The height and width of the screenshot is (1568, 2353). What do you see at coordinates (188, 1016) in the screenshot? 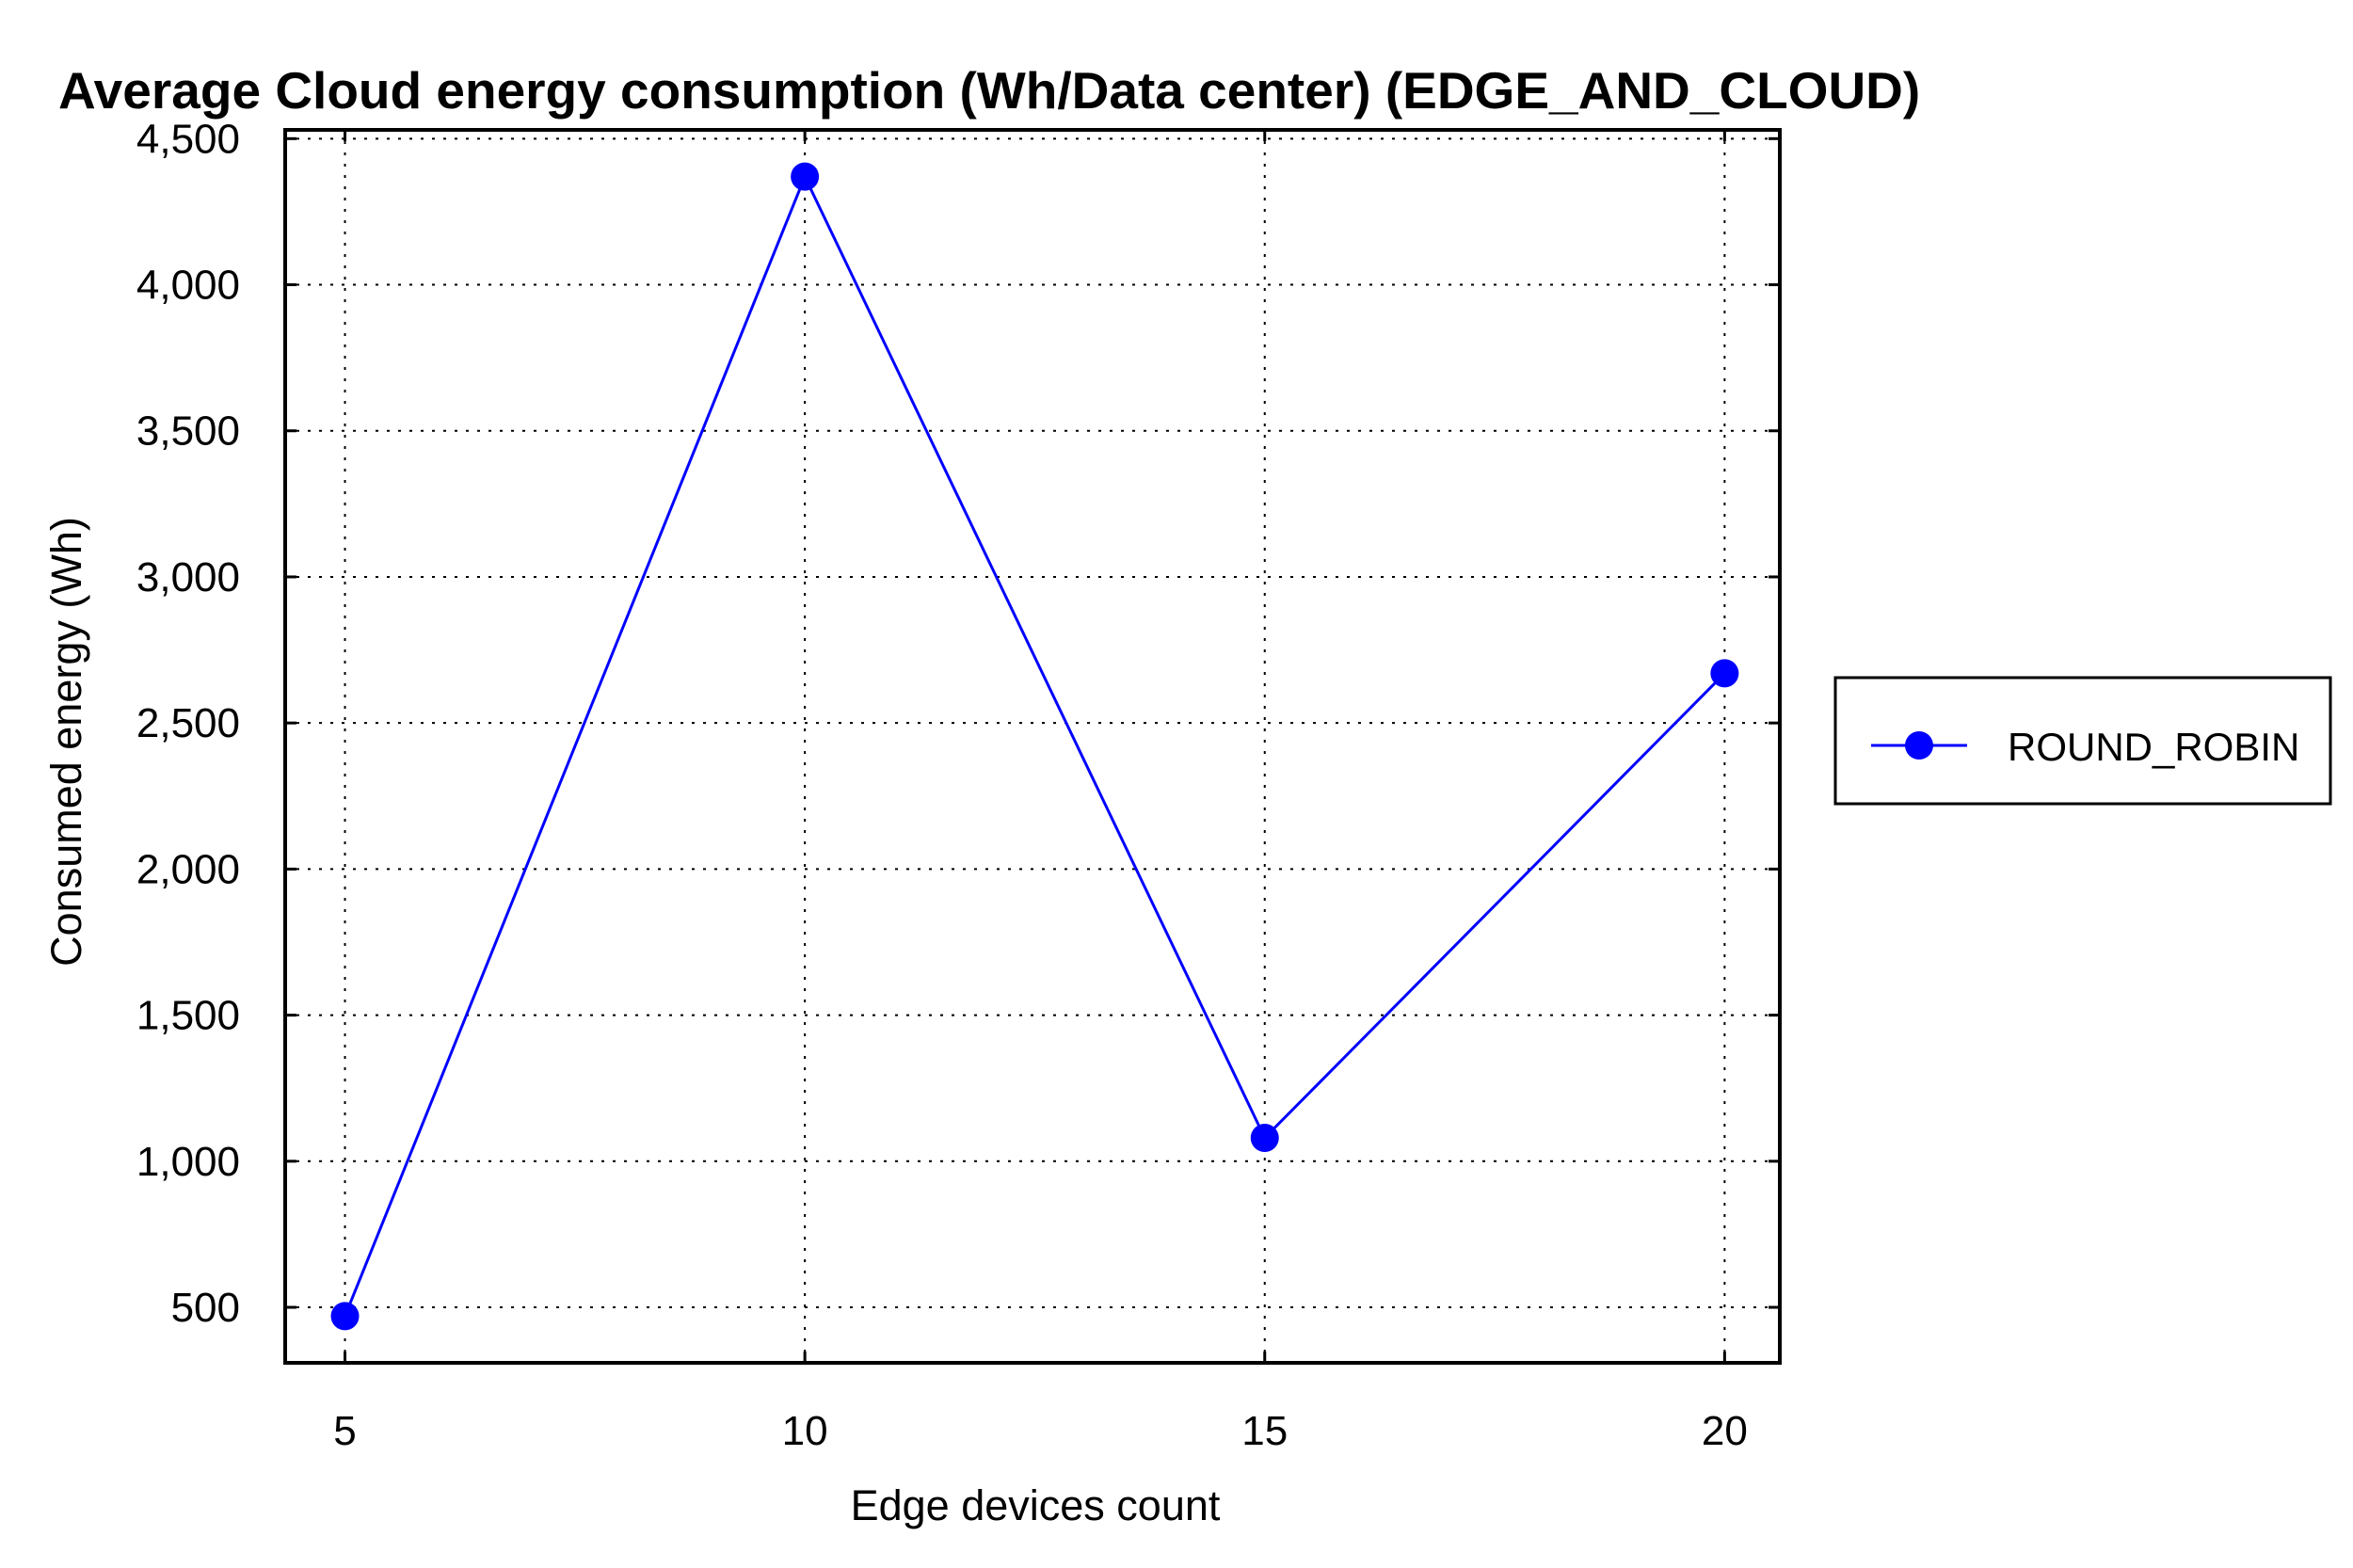
I see `y-tick-label: 1,500` at bounding box center [188, 1016].